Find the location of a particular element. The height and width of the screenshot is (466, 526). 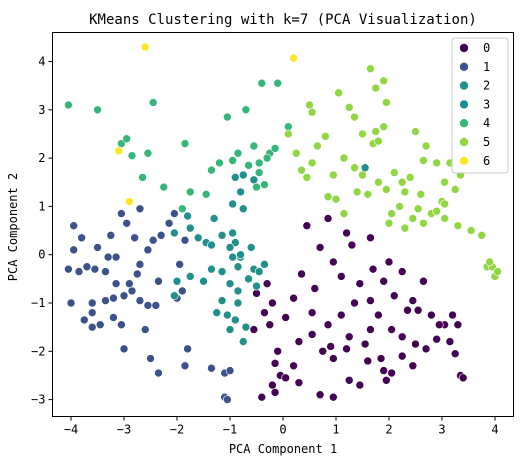

y-tick-label: 4 is located at coordinates (41, 61).